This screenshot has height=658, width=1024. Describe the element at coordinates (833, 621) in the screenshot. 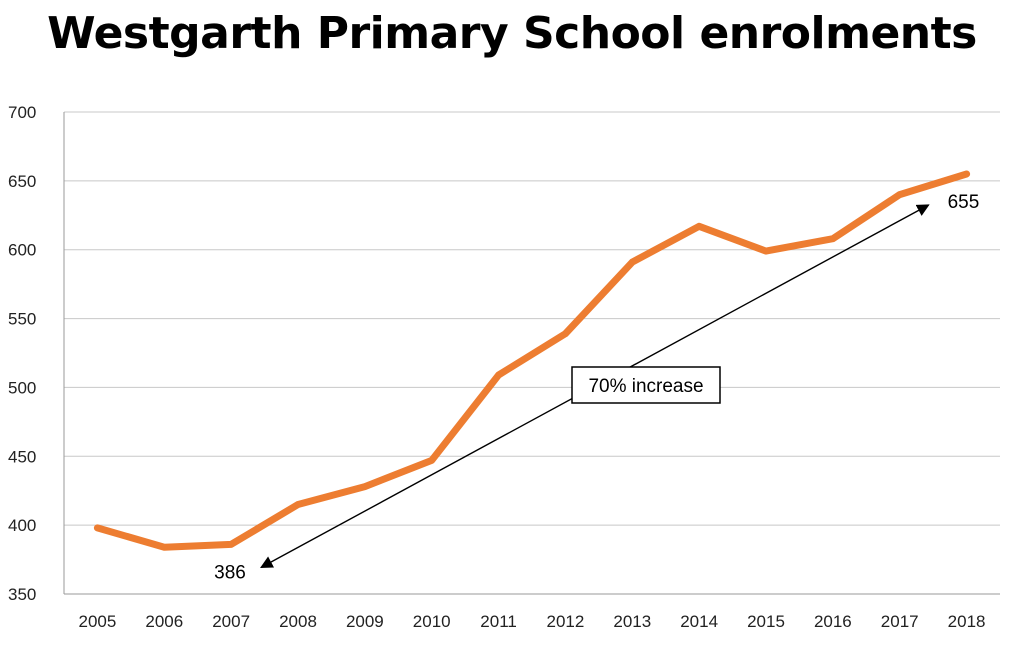

I see `x-tick-label: 2016` at that location.